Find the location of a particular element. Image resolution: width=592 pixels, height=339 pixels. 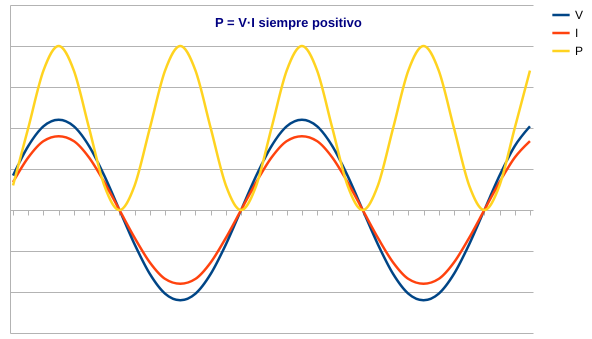

legend-label: V is located at coordinates (579, 15).